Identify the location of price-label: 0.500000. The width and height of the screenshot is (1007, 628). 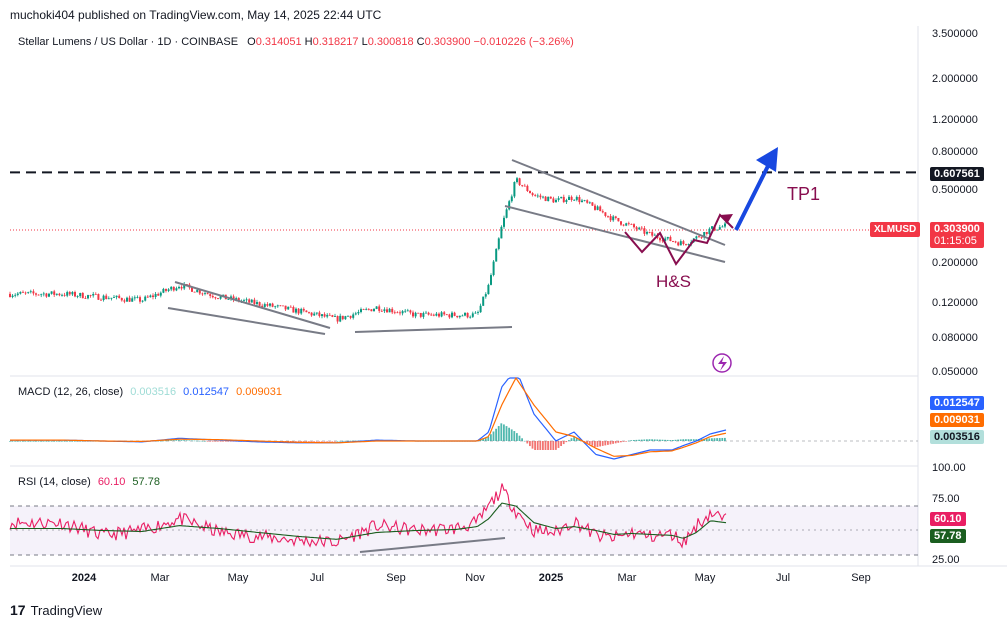
(955, 190).